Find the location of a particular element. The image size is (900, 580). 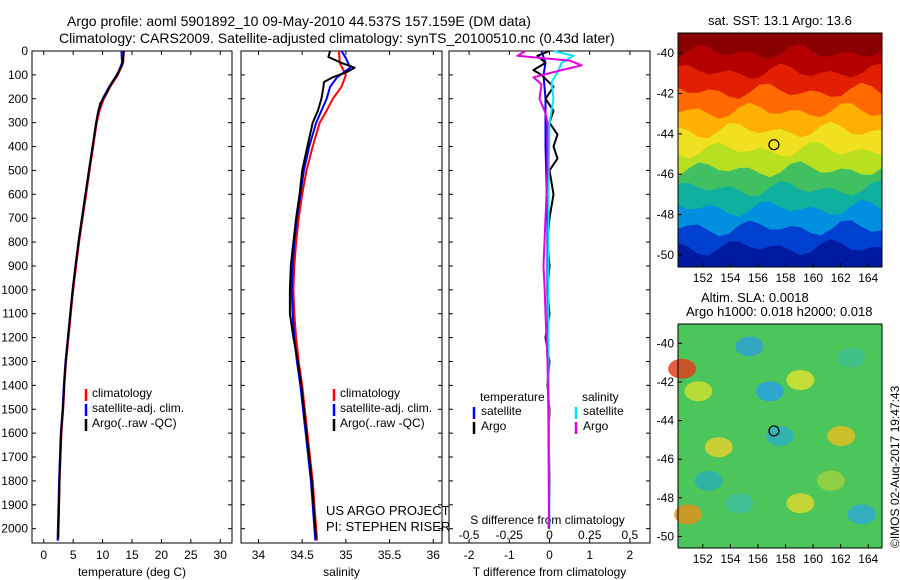

depth-tick-label: 2000 is located at coordinates (14, 529).